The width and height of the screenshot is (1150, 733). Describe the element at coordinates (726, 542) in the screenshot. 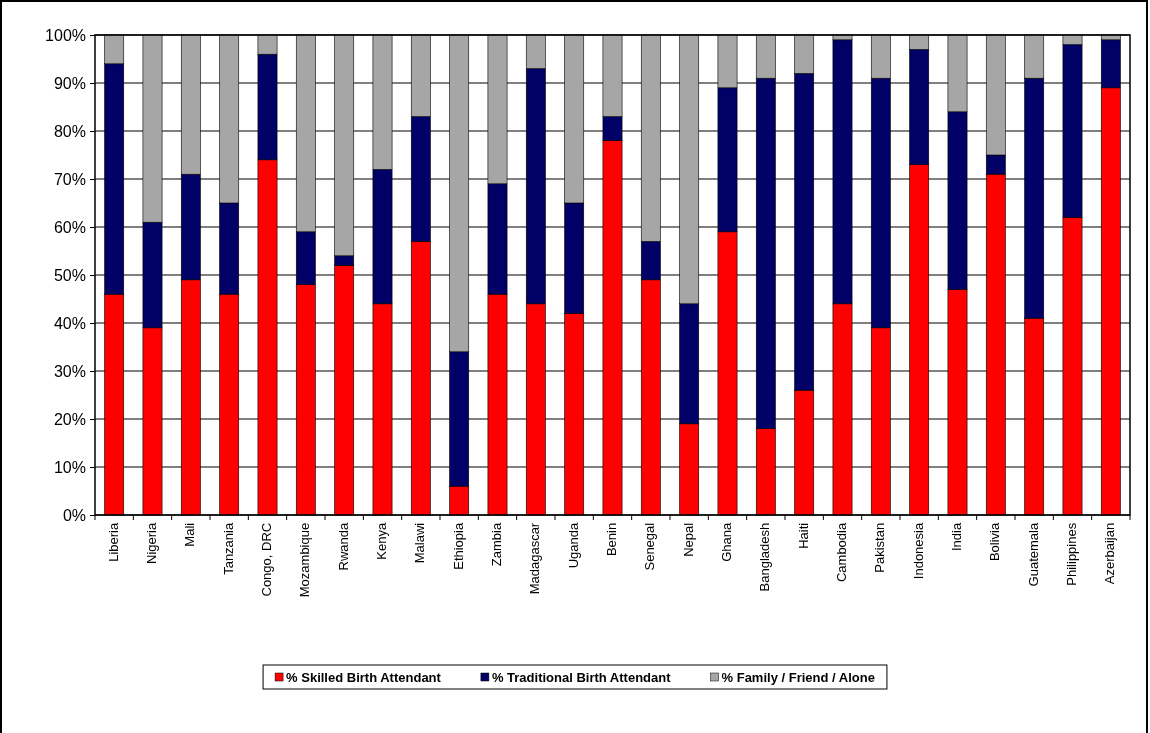

I see `x-tick-label: Ghana` at that location.